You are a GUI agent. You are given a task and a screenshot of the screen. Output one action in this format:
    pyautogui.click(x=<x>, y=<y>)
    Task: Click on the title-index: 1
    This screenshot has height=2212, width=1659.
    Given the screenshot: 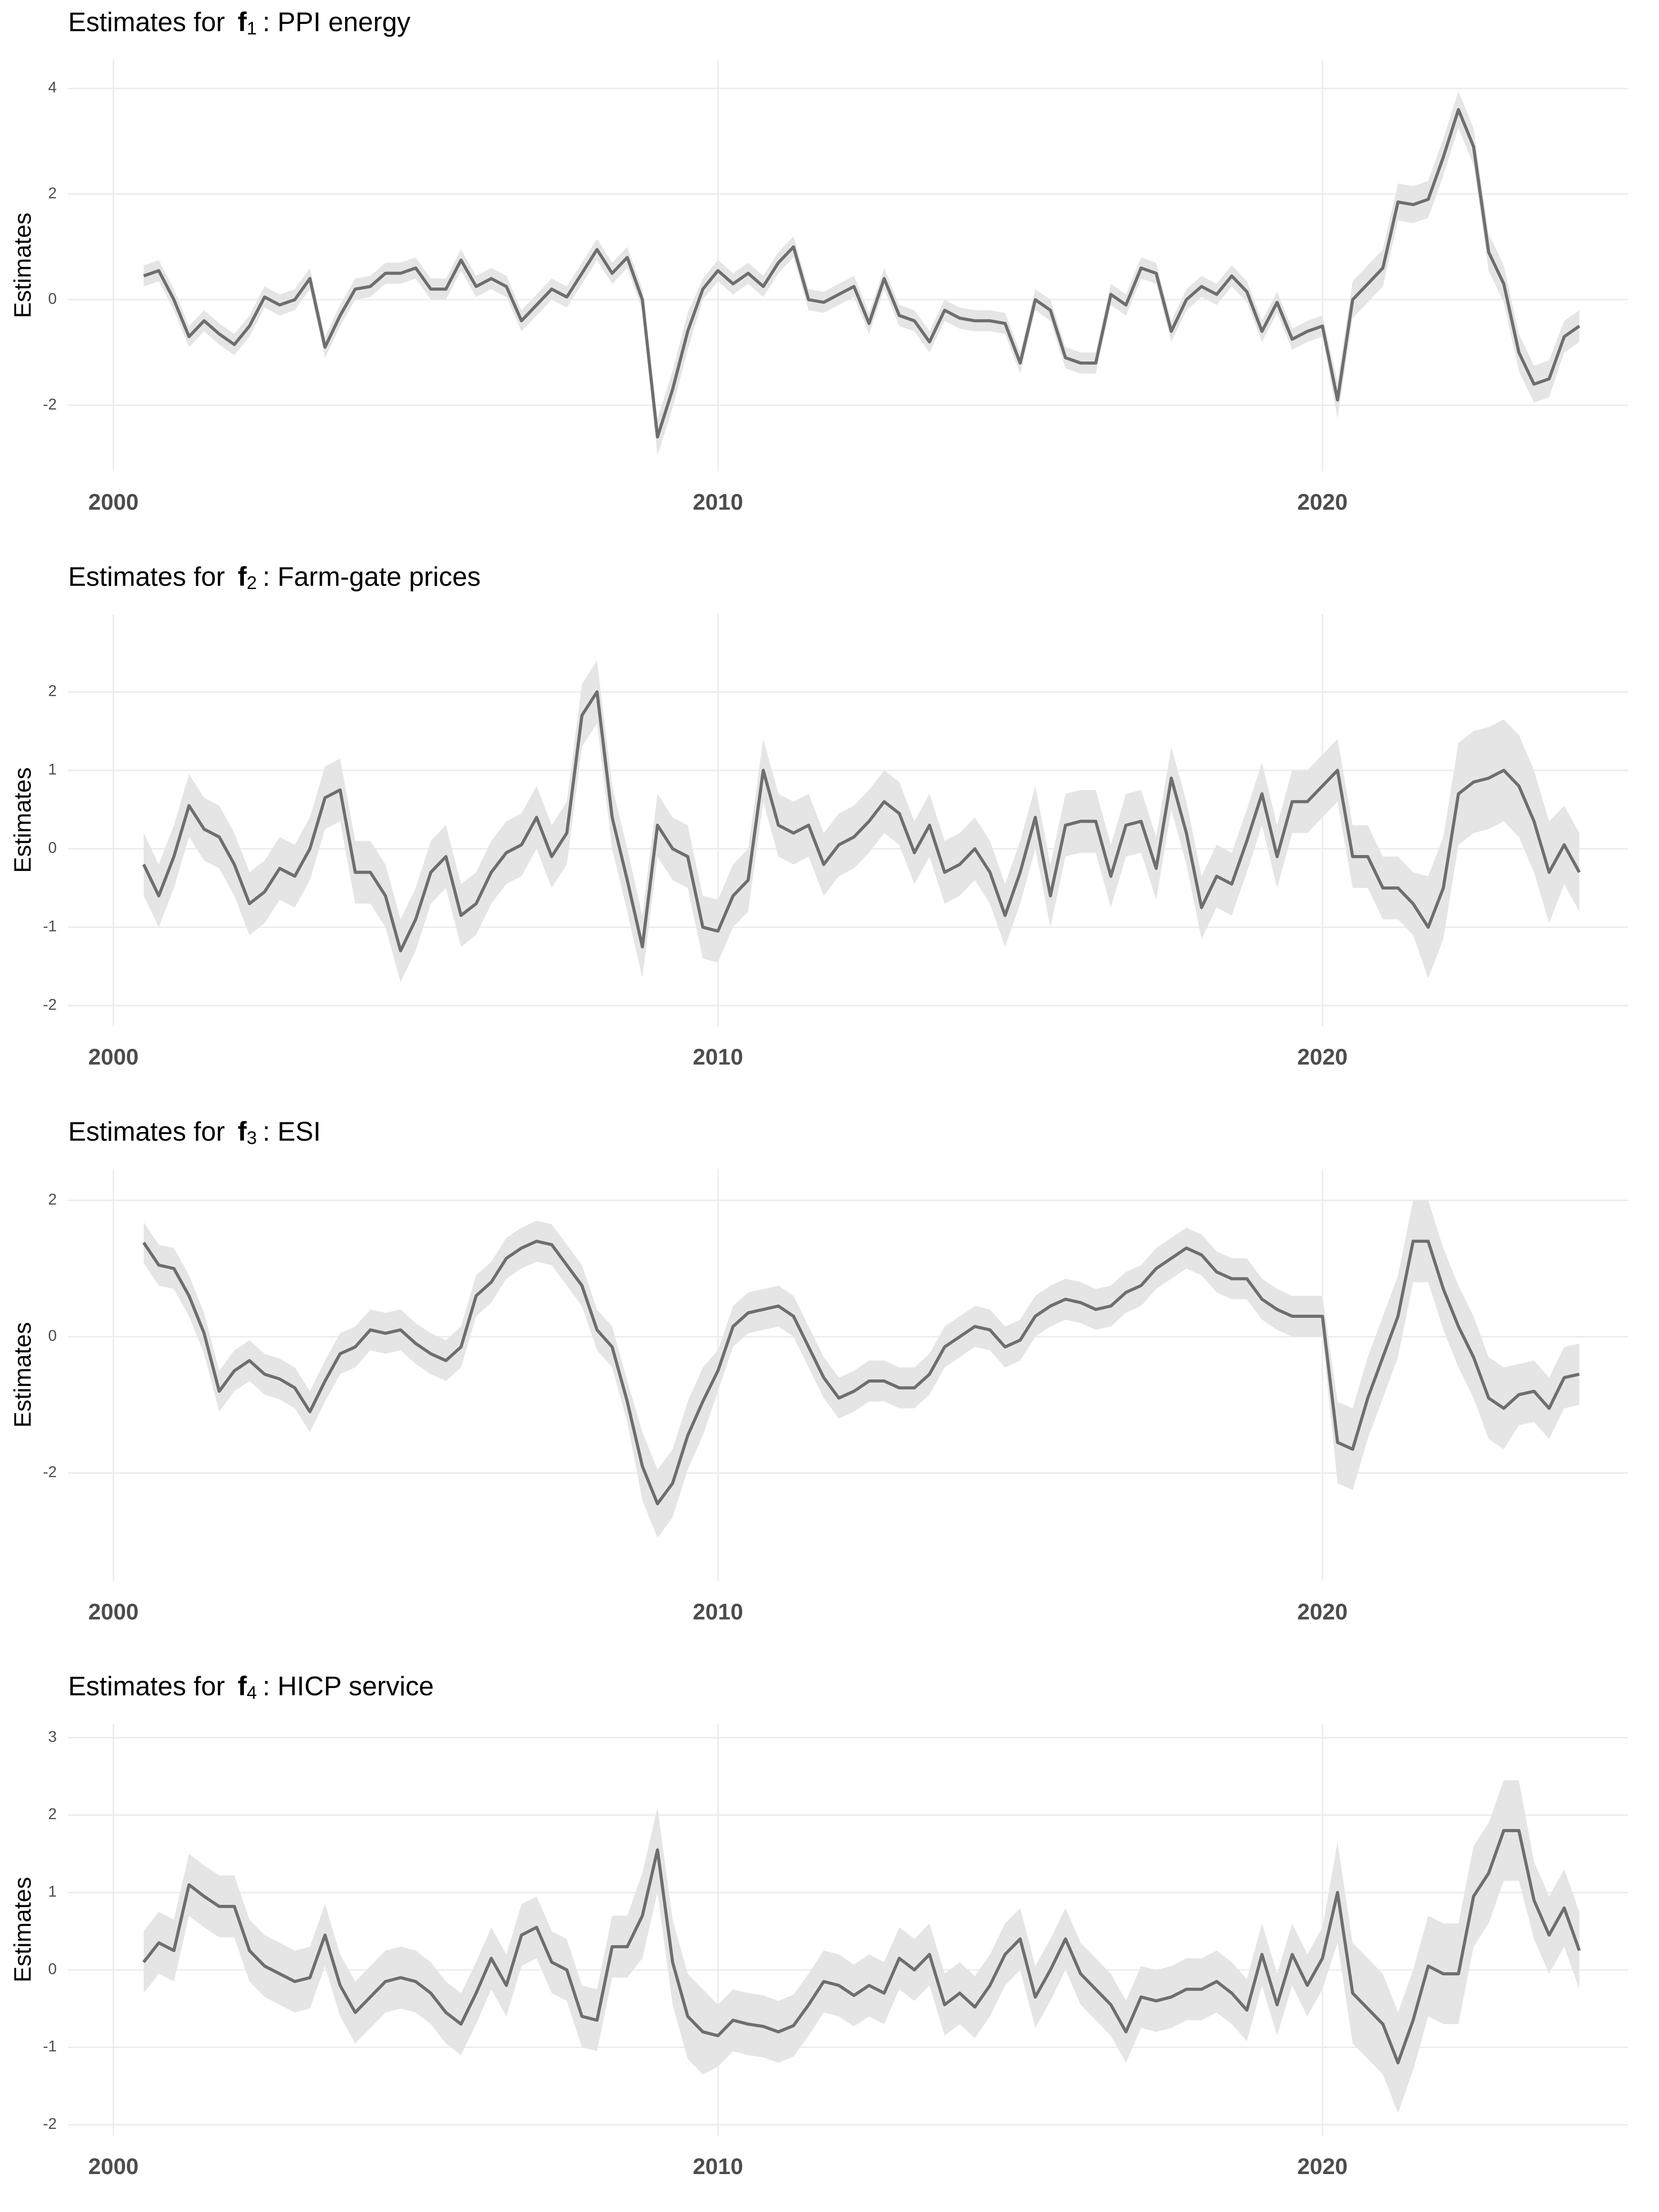 What is the action you would take?
    pyautogui.click(x=252, y=28)
    